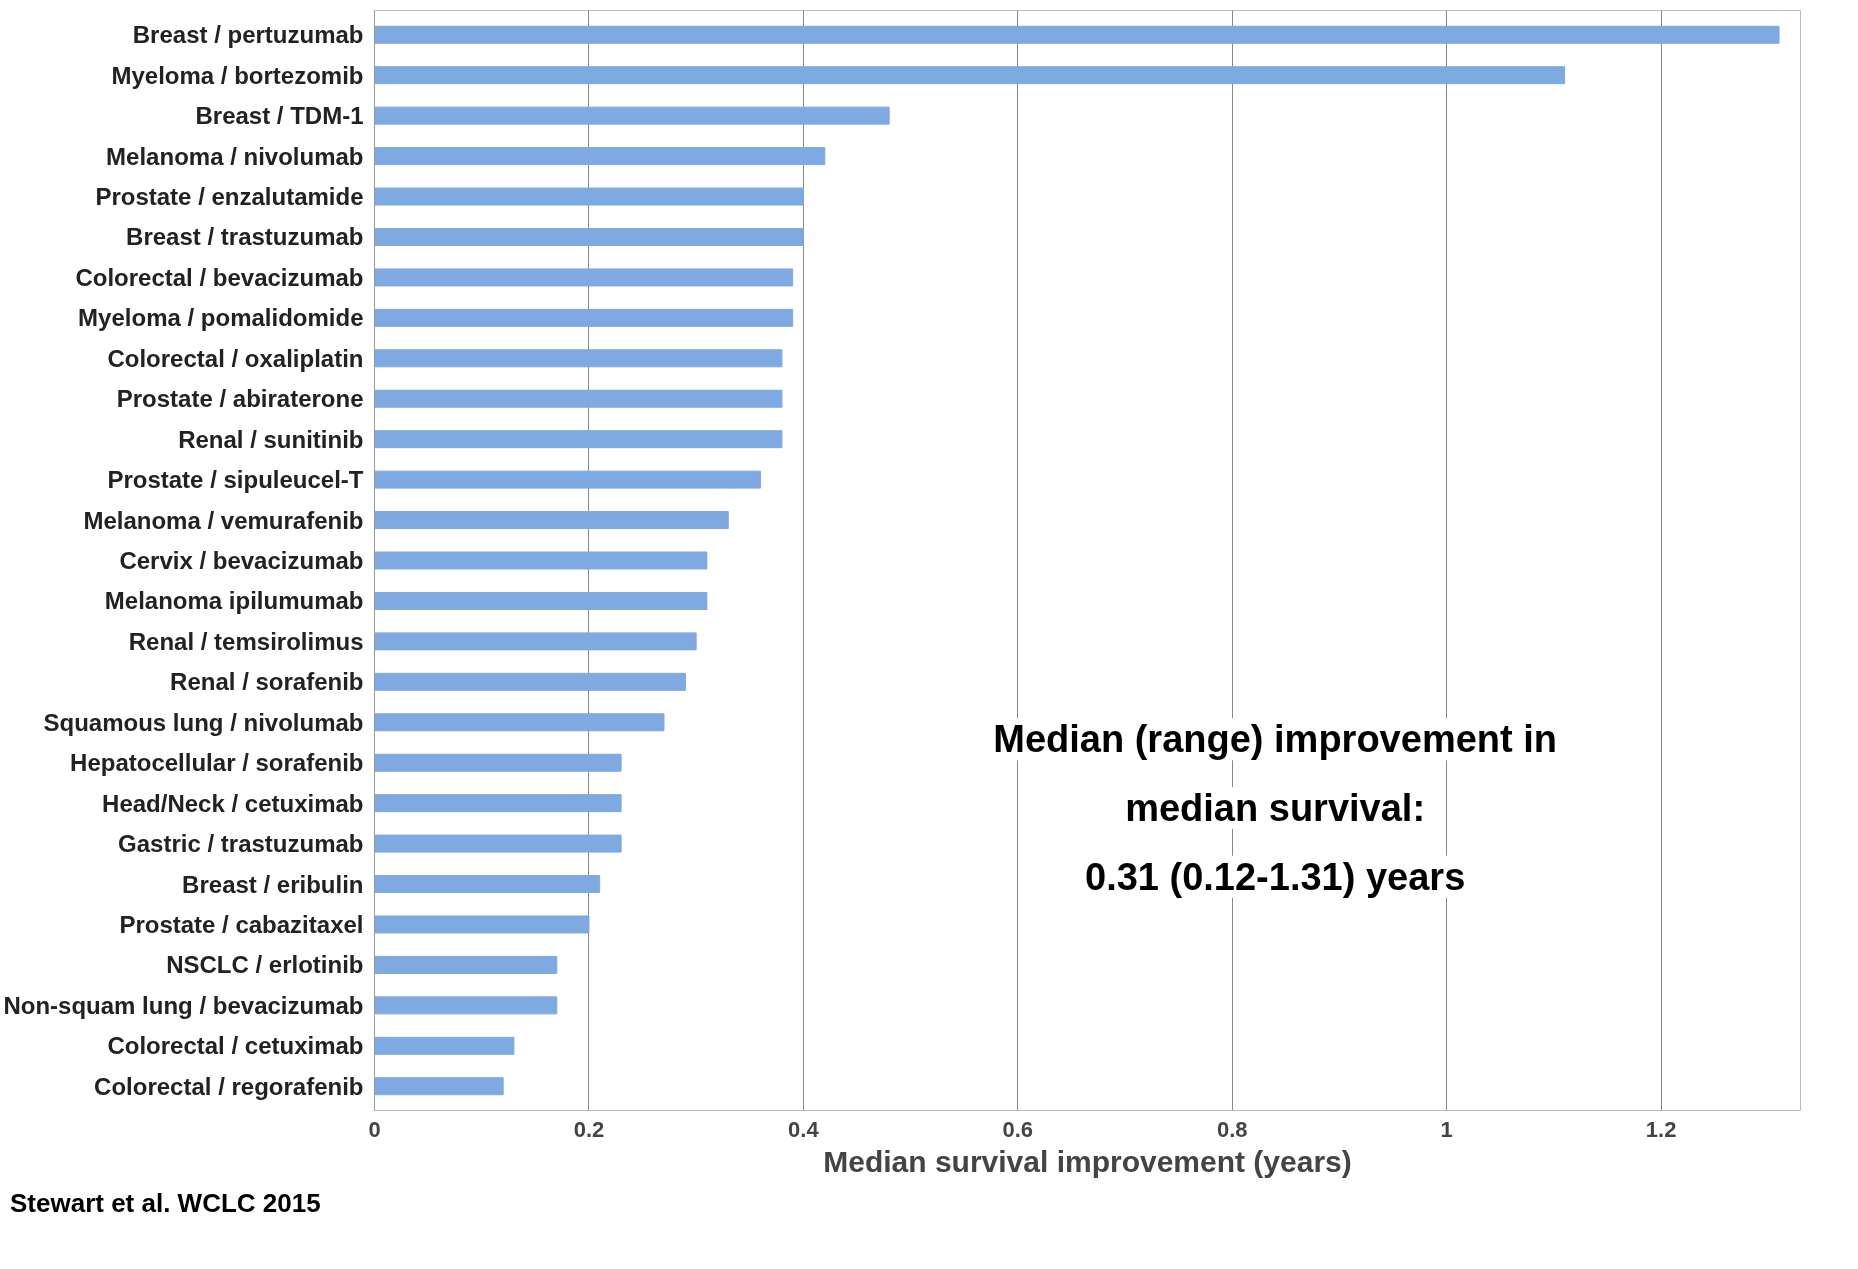  What do you see at coordinates (217, 763) in the screenshot?
I see `y-tick-label: Hepatocellular / sorafenib` at bounding box center [217, 763].